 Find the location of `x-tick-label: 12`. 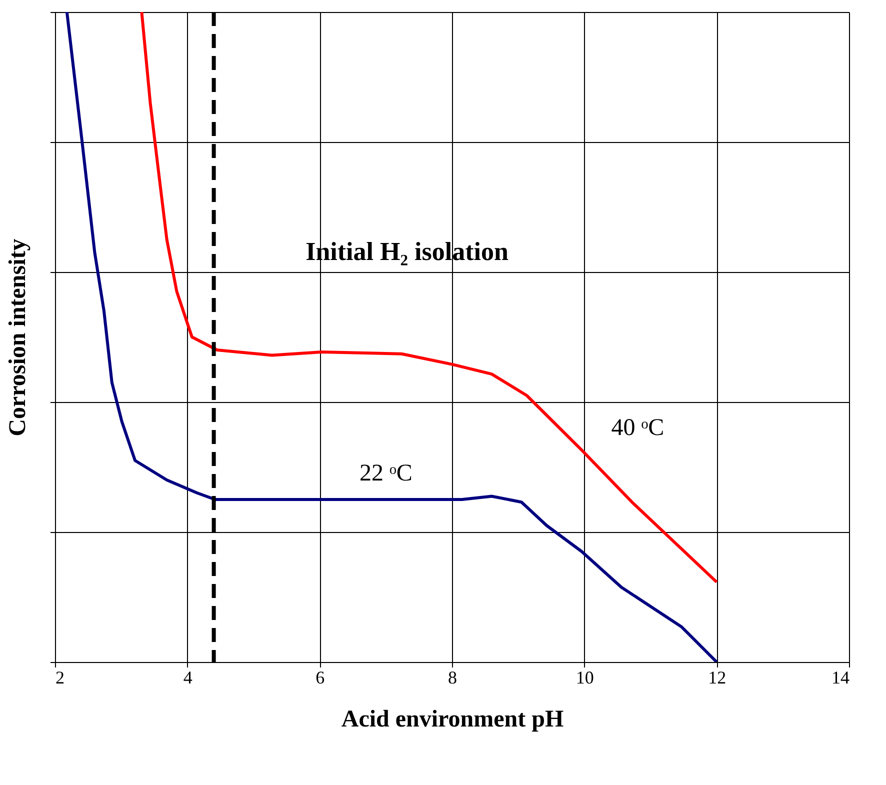

x-tick-label: 12 is located at coordinates (717, 678).